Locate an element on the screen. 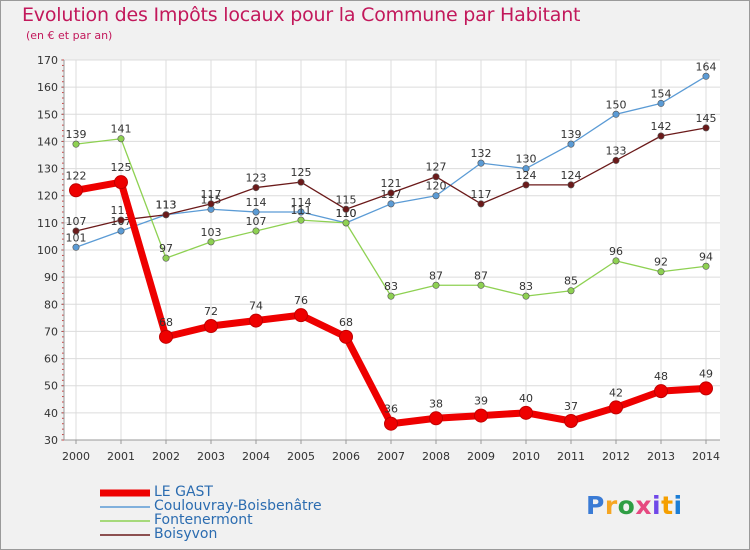 Image resolution: width=750 pixels, height=550 pixels. data-label: 38 is located at coordinates (436, 403).